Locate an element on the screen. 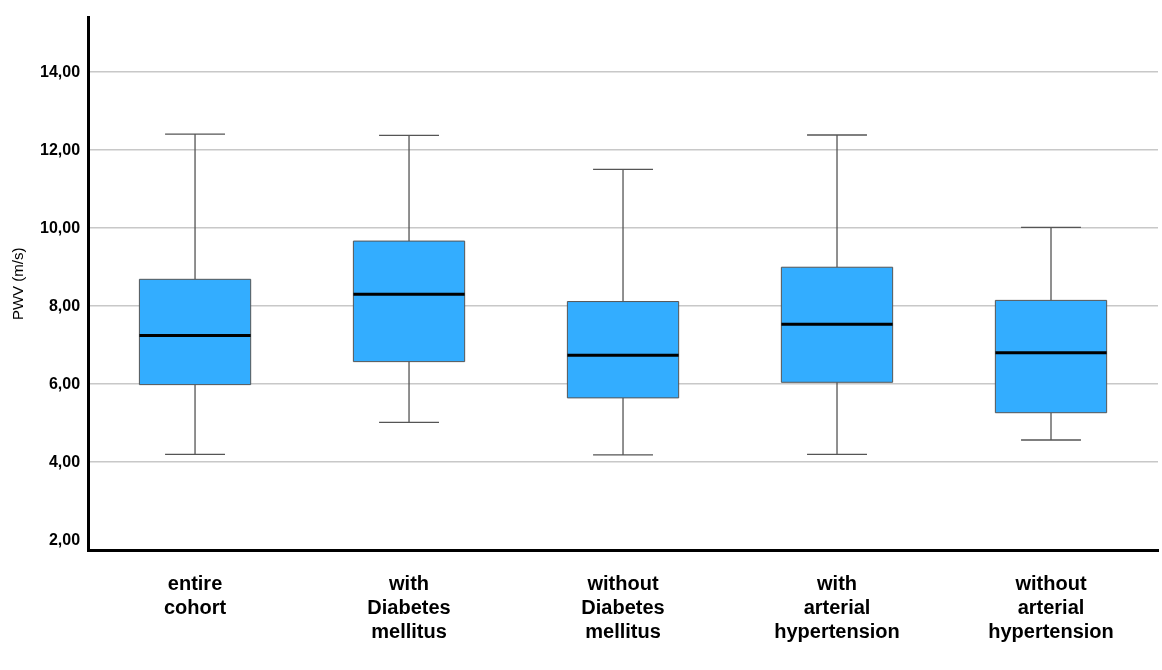  y-axis-title: PWV (m/s) is located at coordinates (18, 284).